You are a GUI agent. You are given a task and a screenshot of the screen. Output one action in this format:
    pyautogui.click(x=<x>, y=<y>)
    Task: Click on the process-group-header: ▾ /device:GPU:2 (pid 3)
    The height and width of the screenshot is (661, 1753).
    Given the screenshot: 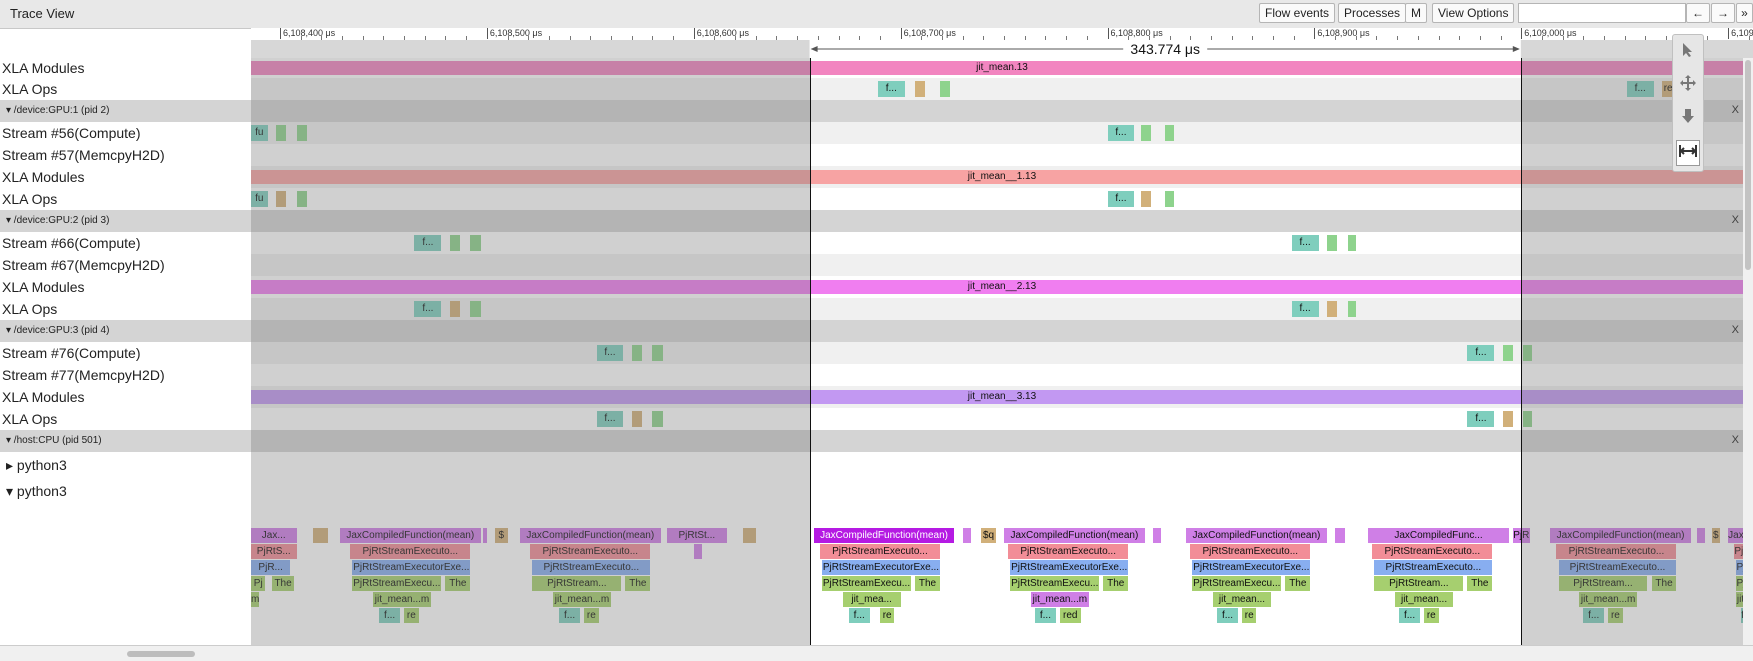 What is the action you would take?
    pyautogui.click(x=125, y=221)
    